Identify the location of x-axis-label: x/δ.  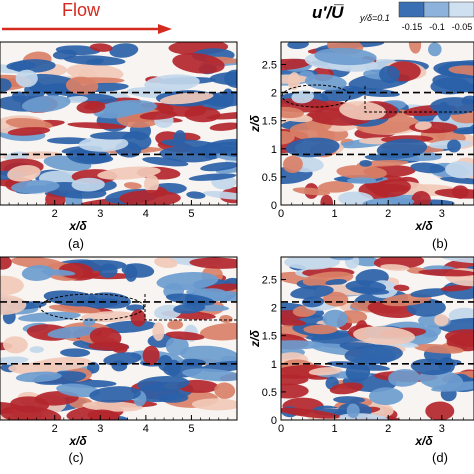
(423, 226).